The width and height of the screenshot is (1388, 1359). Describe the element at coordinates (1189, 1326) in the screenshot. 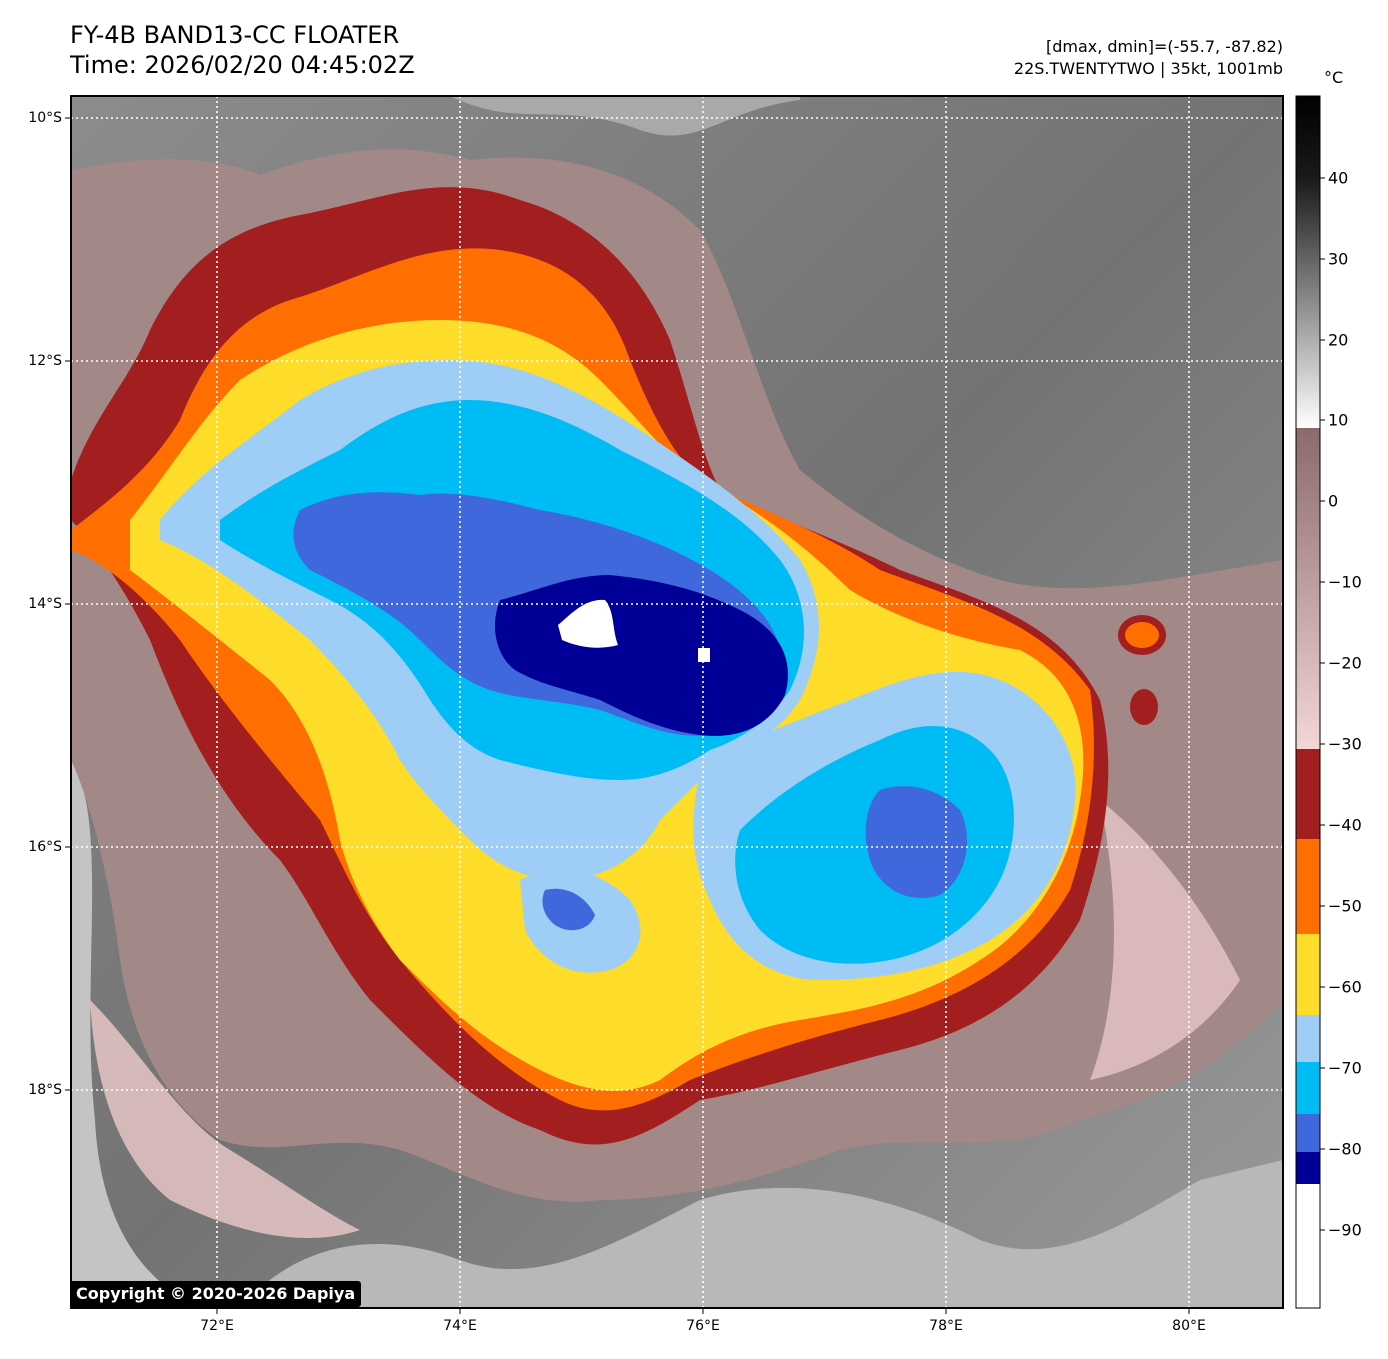

I see `lon-label: 80°E` at that location.